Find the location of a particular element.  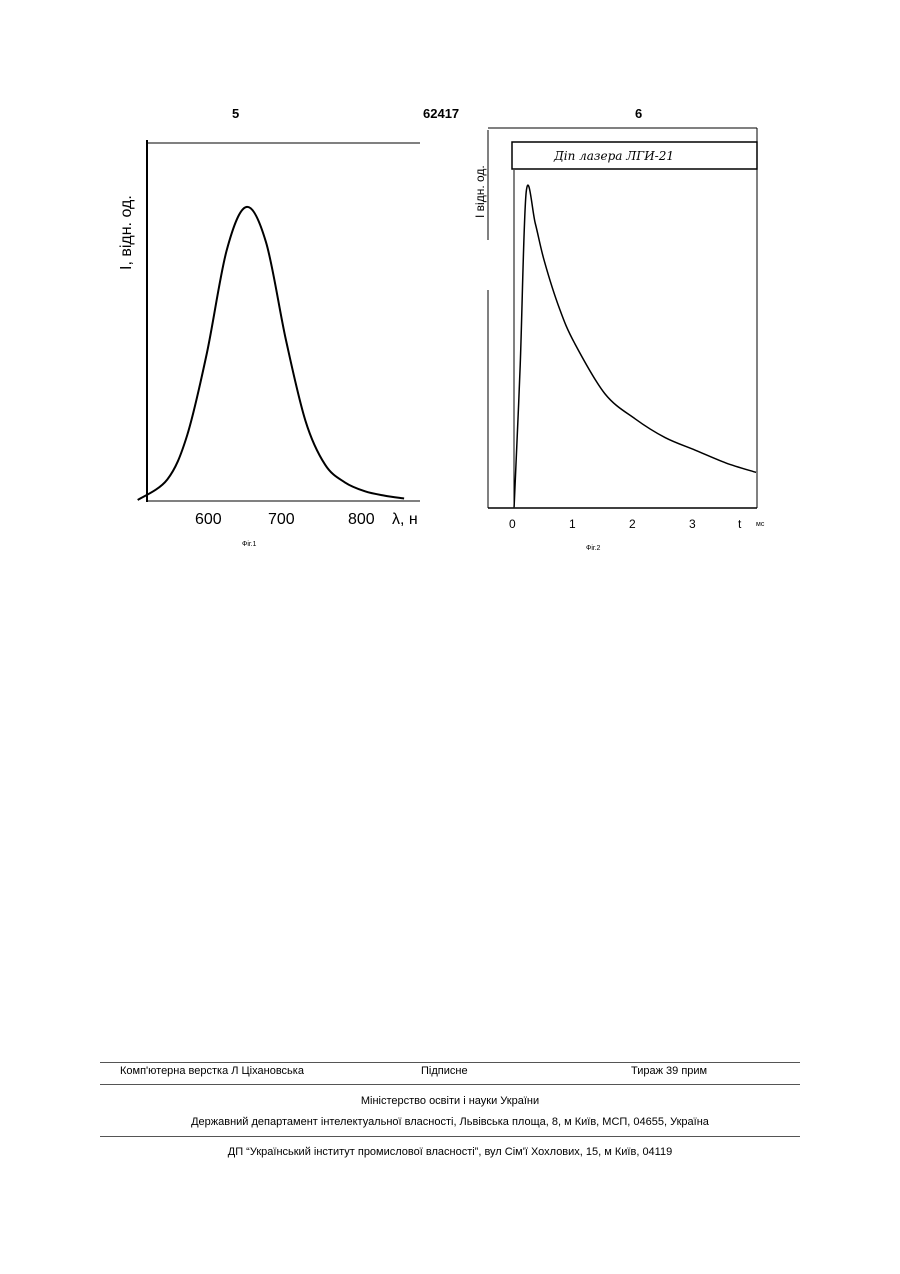

fig2-tick-2: 2 is located at coordinates (632, 524).